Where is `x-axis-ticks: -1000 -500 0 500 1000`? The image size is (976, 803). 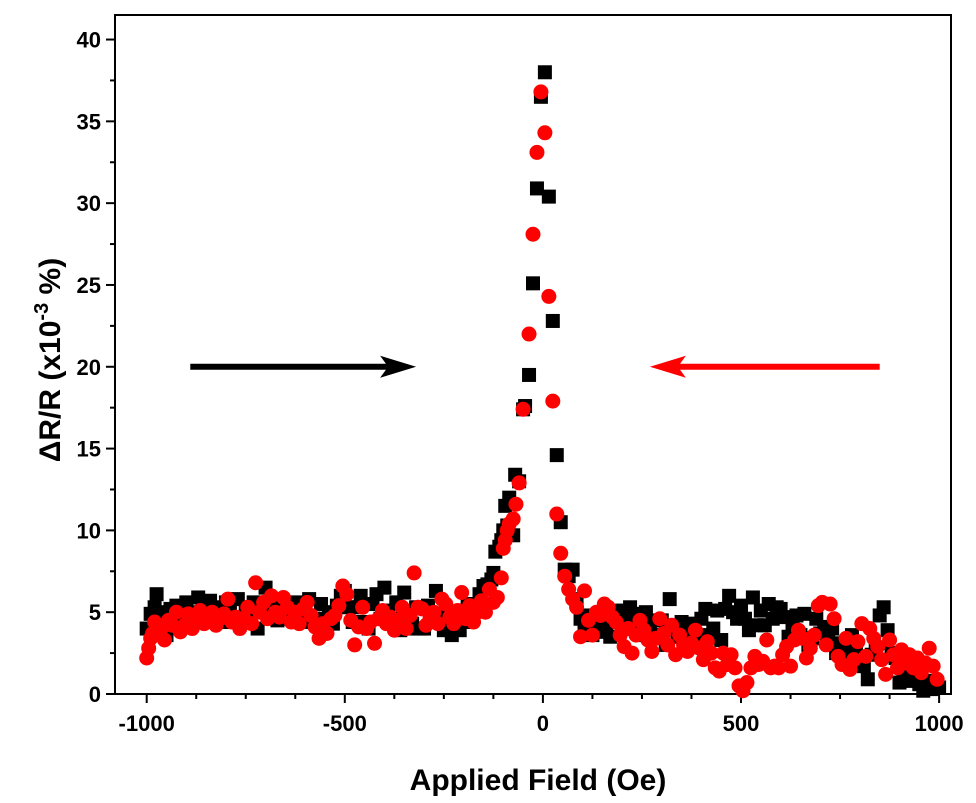 x-axis-ticks: -1000 -500 0 500 1000 is located at coordinates (541, 715).